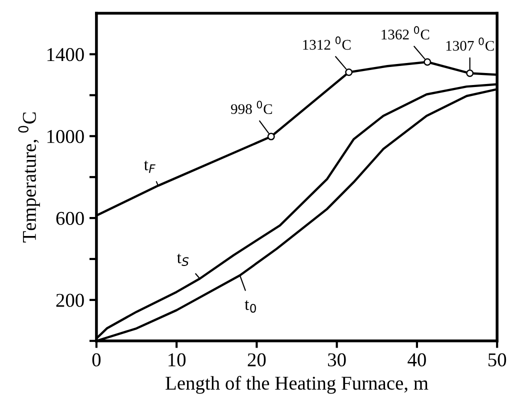  What do you see at coordinates (406, 33) in the screenshot?
I see `annotation: 1362 $^{0}$C` at bounding box center [406, 33].